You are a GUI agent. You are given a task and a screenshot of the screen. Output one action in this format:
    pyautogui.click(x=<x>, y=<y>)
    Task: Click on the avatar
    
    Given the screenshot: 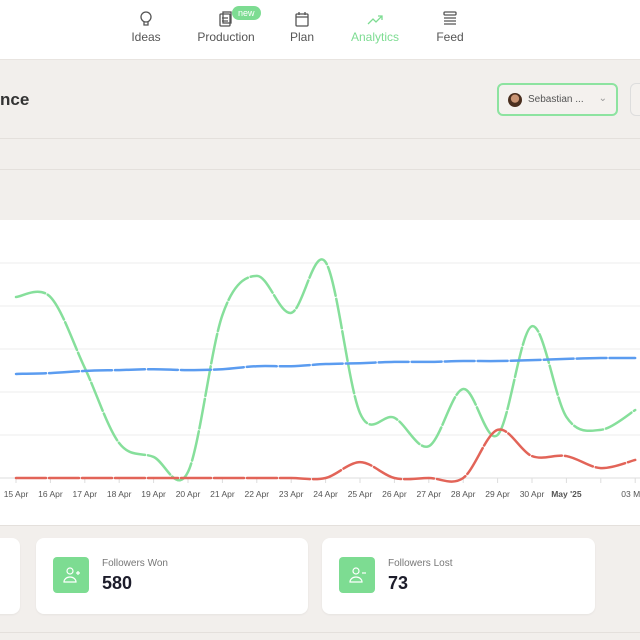 What is the action you would take?
    pyautogui.click(x=515, y=99)
    